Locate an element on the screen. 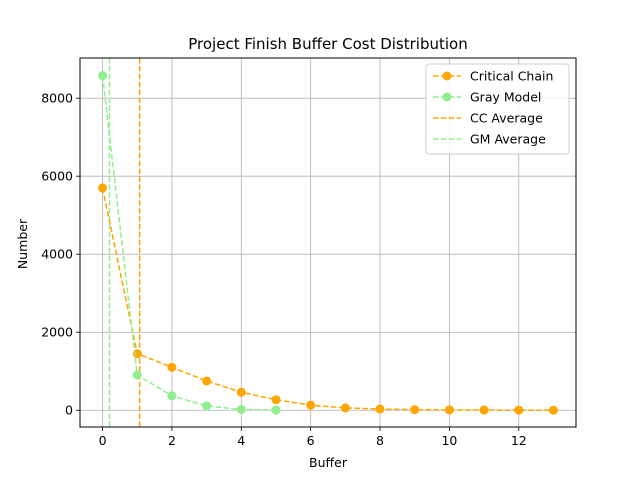 The image size is (640, 480). legend-label: Gray Model is located at coordinates (505, 97).